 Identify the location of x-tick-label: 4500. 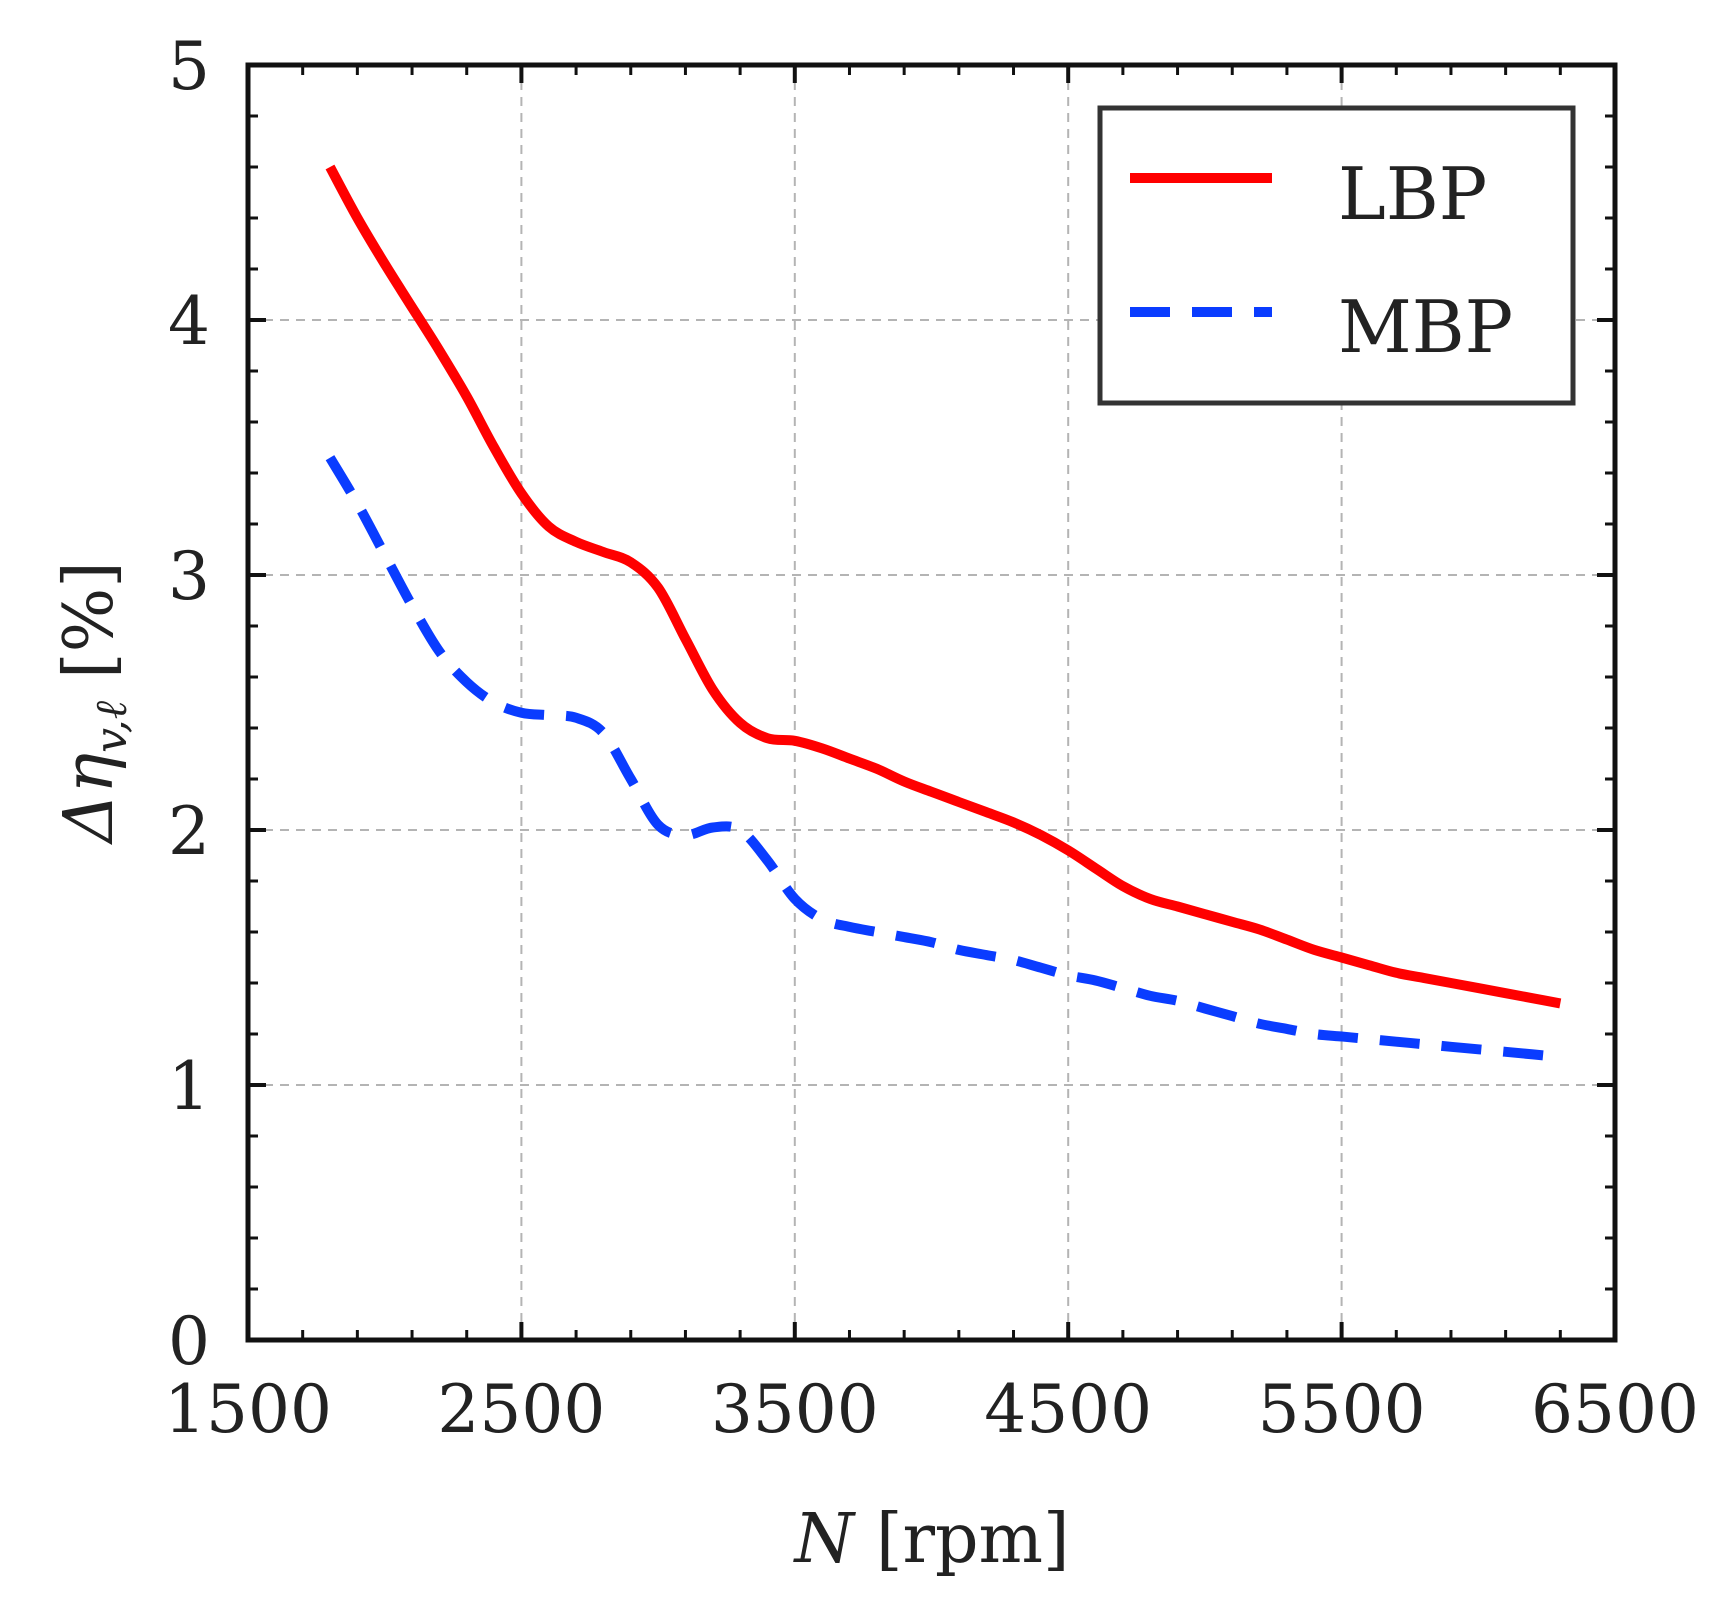
(1068, 1409).